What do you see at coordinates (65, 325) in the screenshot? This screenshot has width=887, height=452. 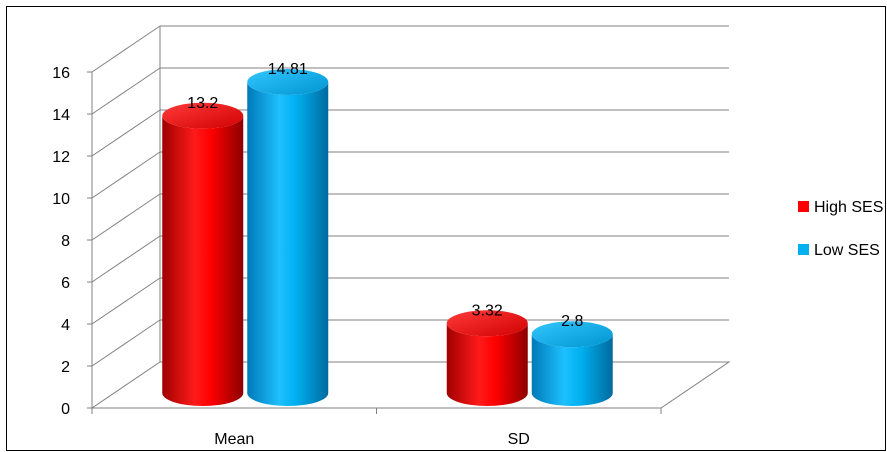 I see `y-tick-label: 4` at bounding box center [65, 325].